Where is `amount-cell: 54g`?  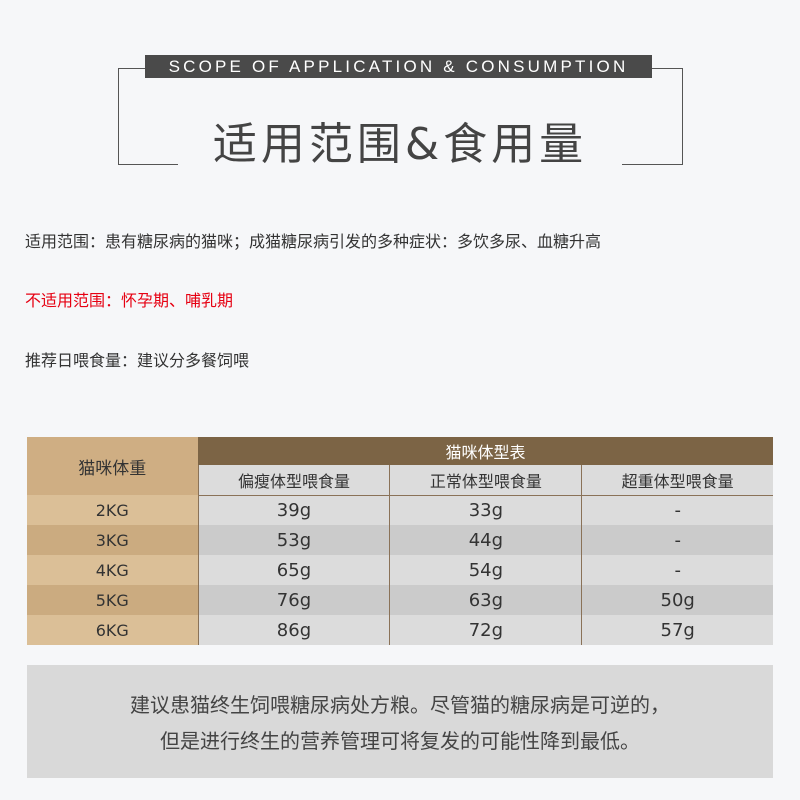 amount-cell: 54g is located at coordinates (485, 570).